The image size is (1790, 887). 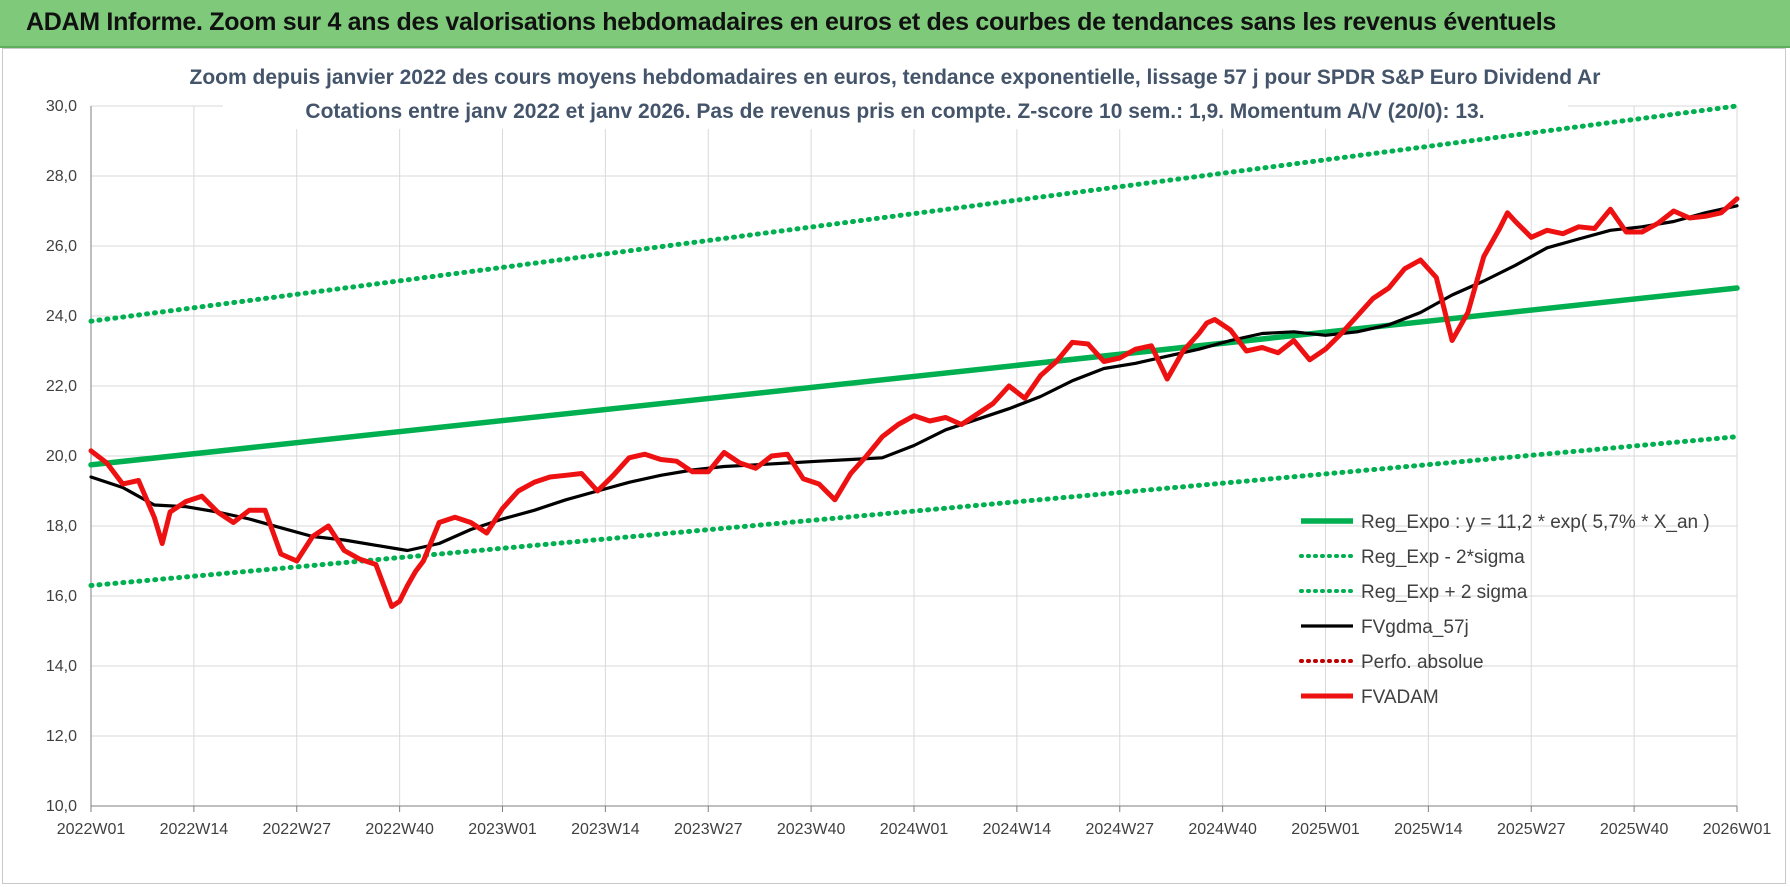 What do you see at coordinates (1400, 697) in the screenshot?
I see `legend-label: FVADAM` at bounding box center [1400, 697].